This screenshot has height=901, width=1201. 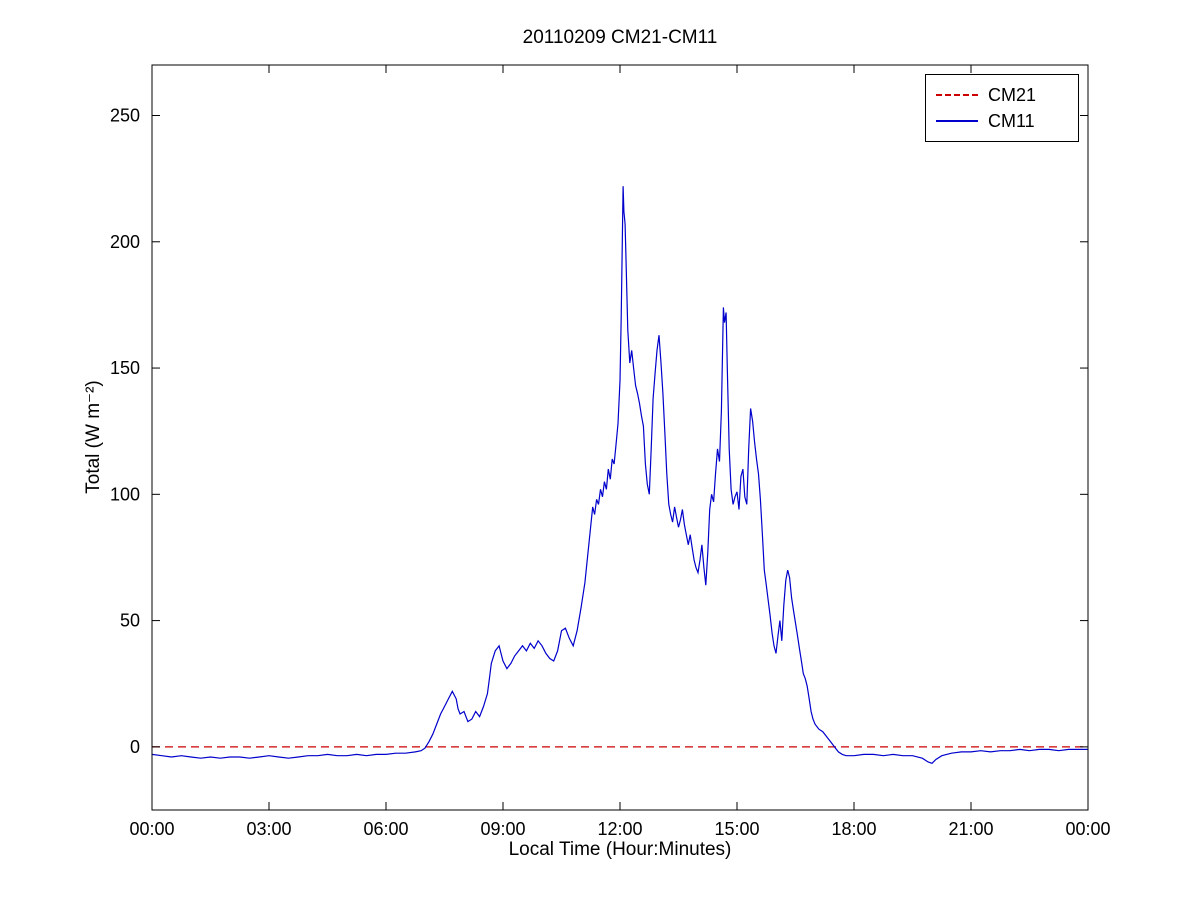 What do you see at coordinates (125, 116) in the screenshot?
I see `y-tick-label: 250` at bounding box center [125, 116].